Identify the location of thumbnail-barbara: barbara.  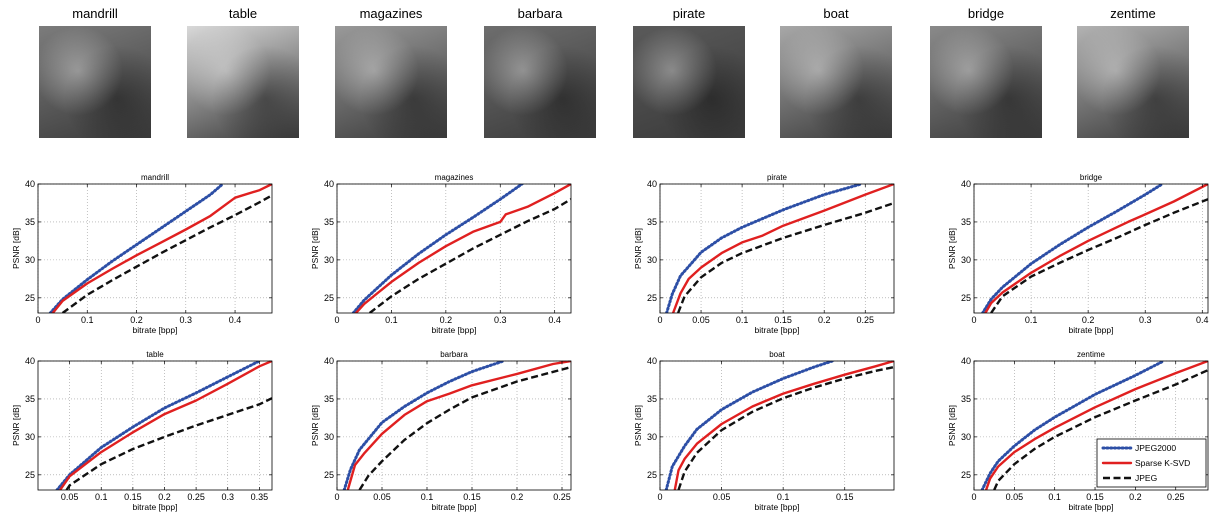
(540, 72).